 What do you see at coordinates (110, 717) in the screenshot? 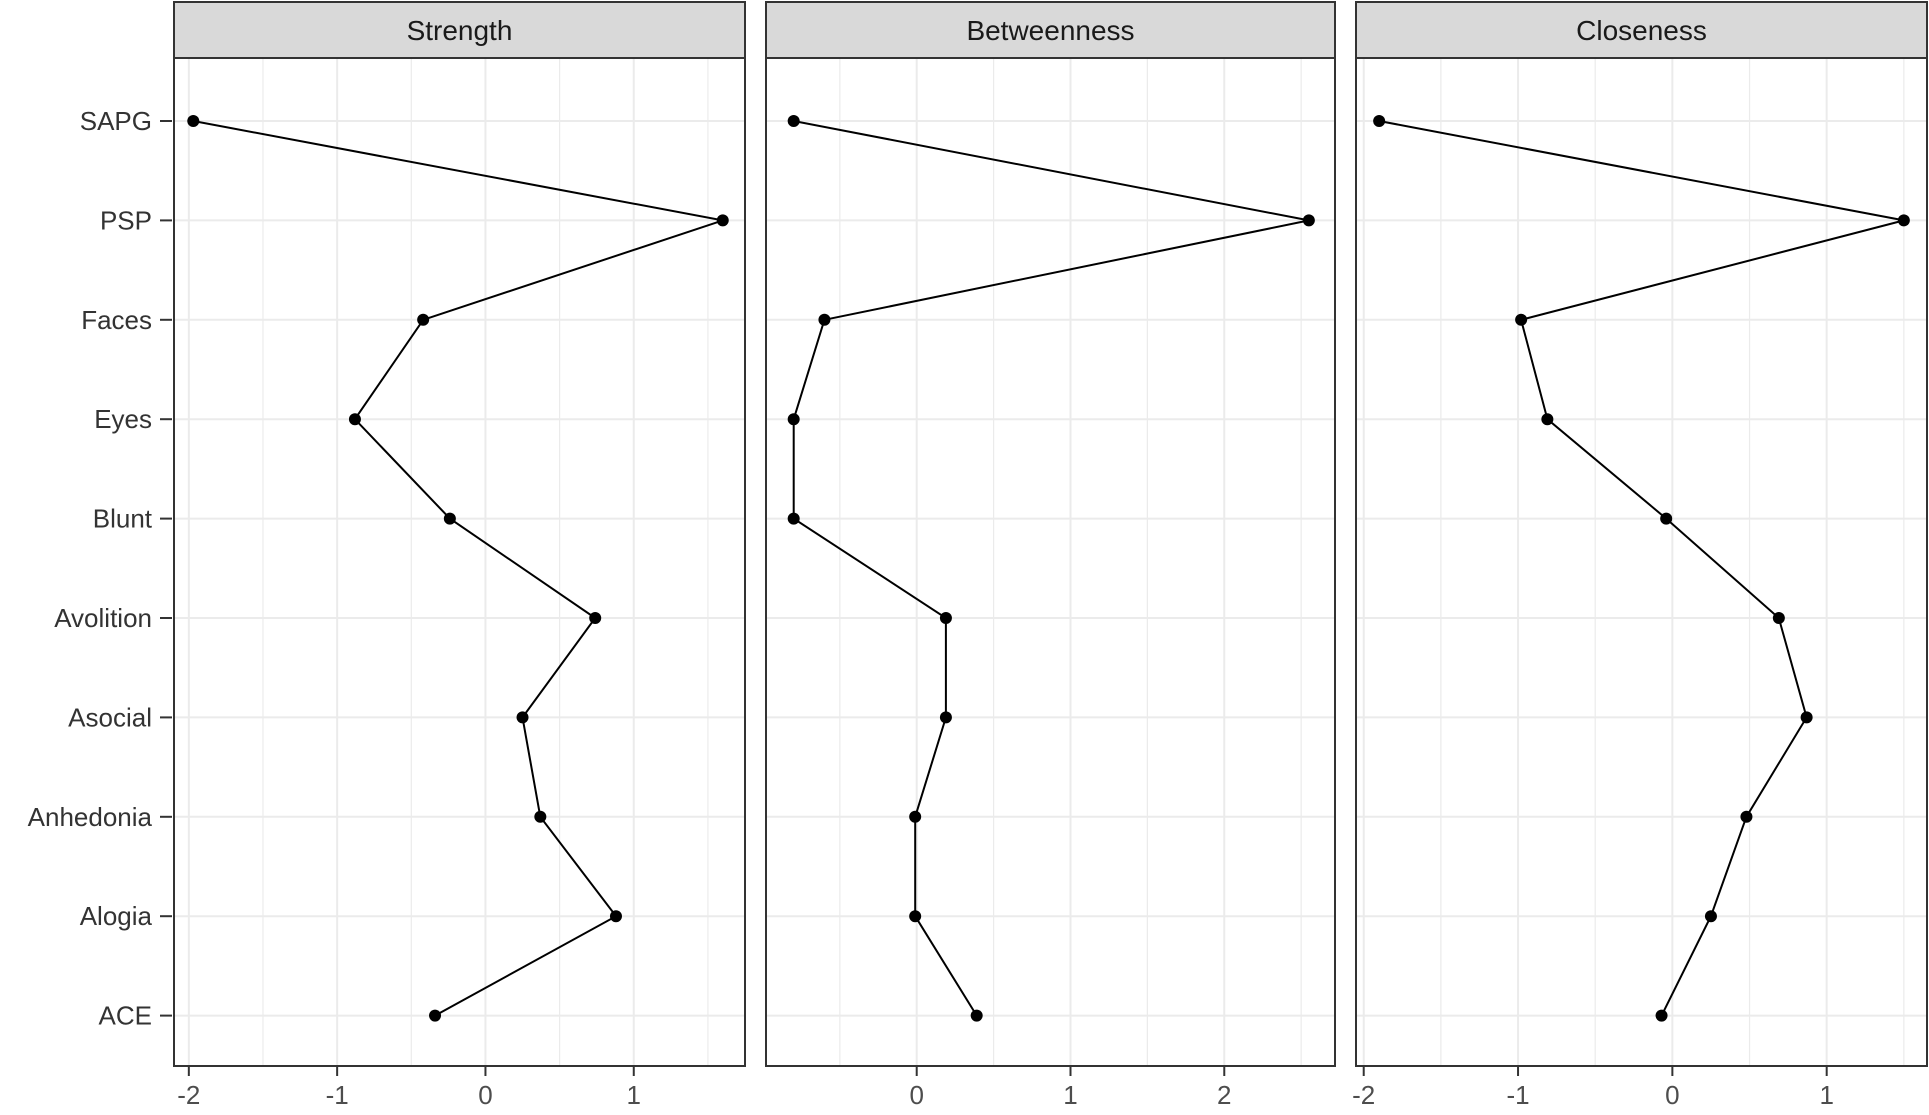
I see `y-tick-label: Asocial` at bounding box center [110, 717].